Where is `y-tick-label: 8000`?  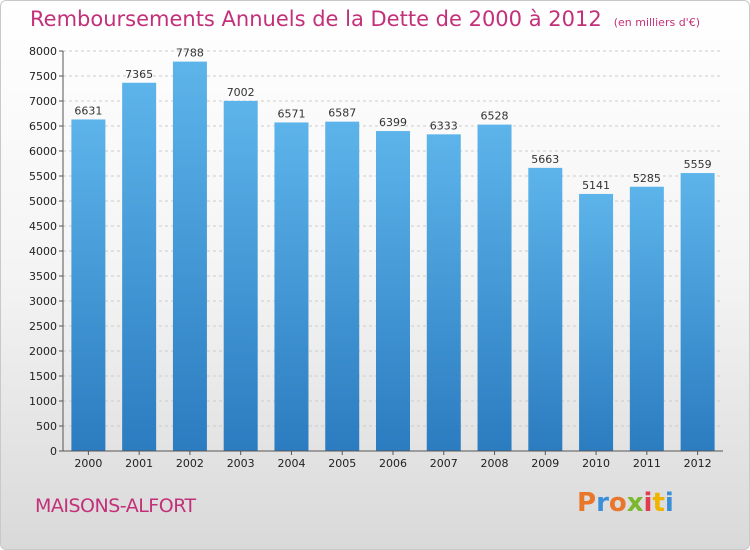 y-tick-label: 8000 is located at coordinates (43, 51).